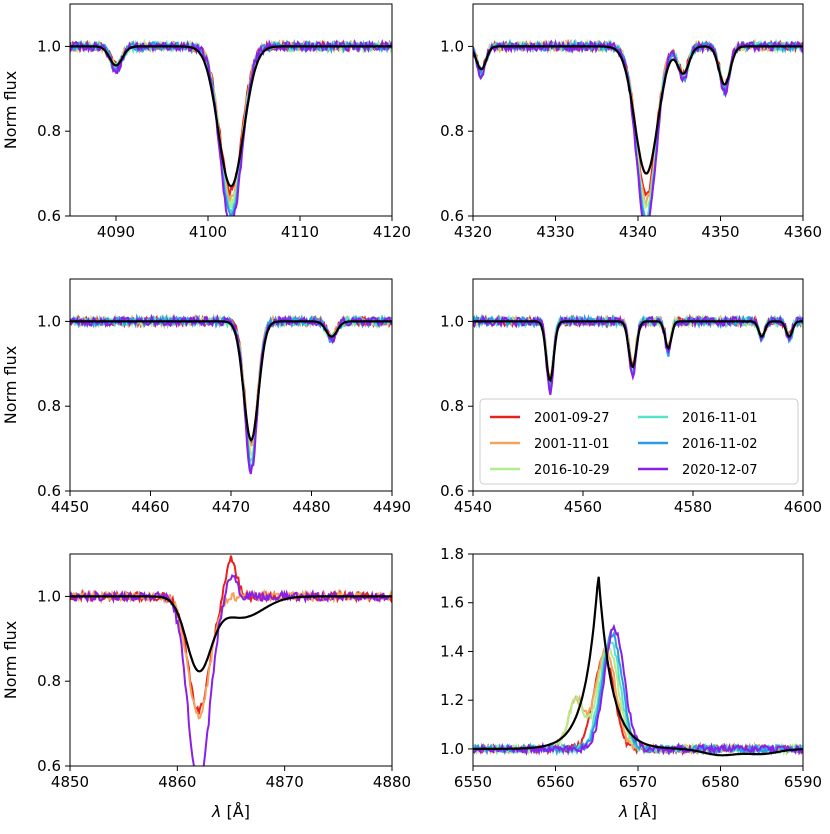  I want to click on legend-label: 2016-10-29, so click(572, 470).